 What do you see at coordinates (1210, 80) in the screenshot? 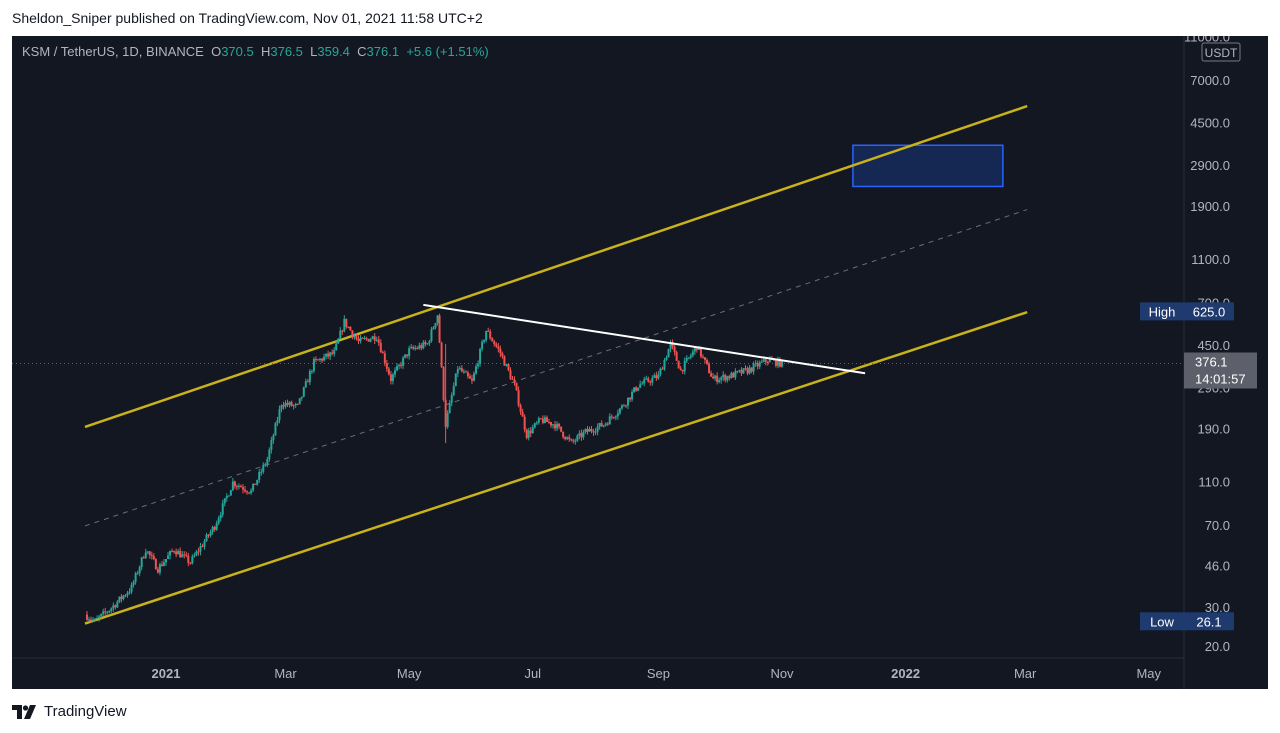
I see `y-tick-label: 7000.0` at bounding box center [1210, 80].